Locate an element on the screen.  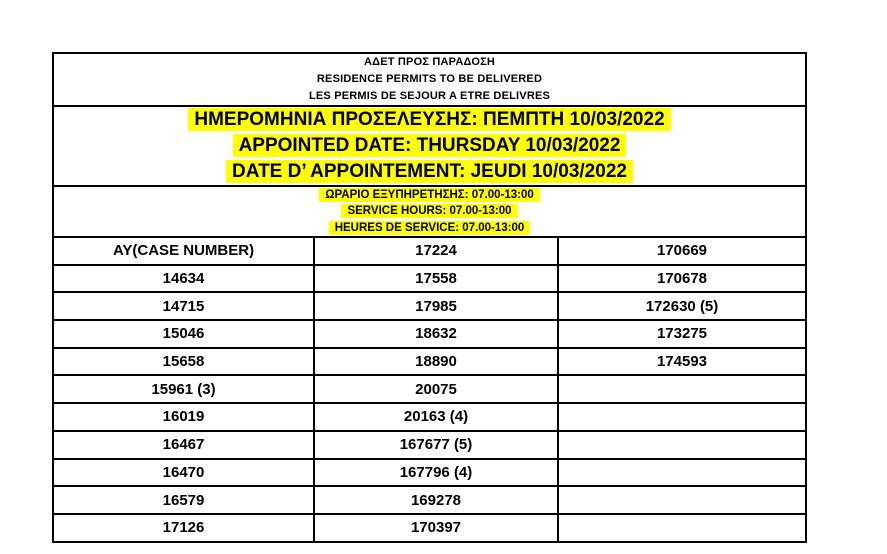
table-row: 15961 (3) 20075 is located at coordinates (430, 389).